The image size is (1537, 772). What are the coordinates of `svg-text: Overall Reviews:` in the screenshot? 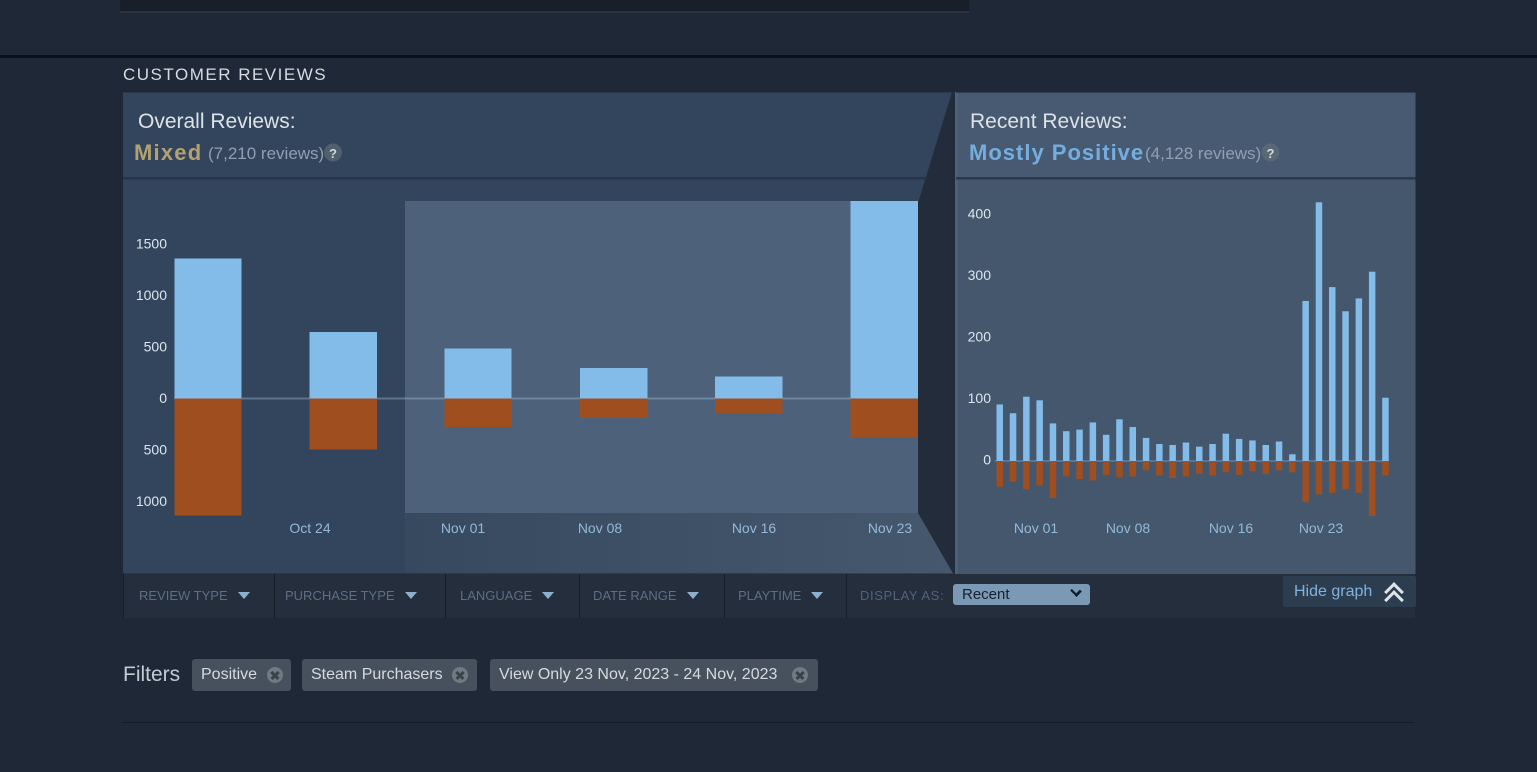 It's located at (217, 121).